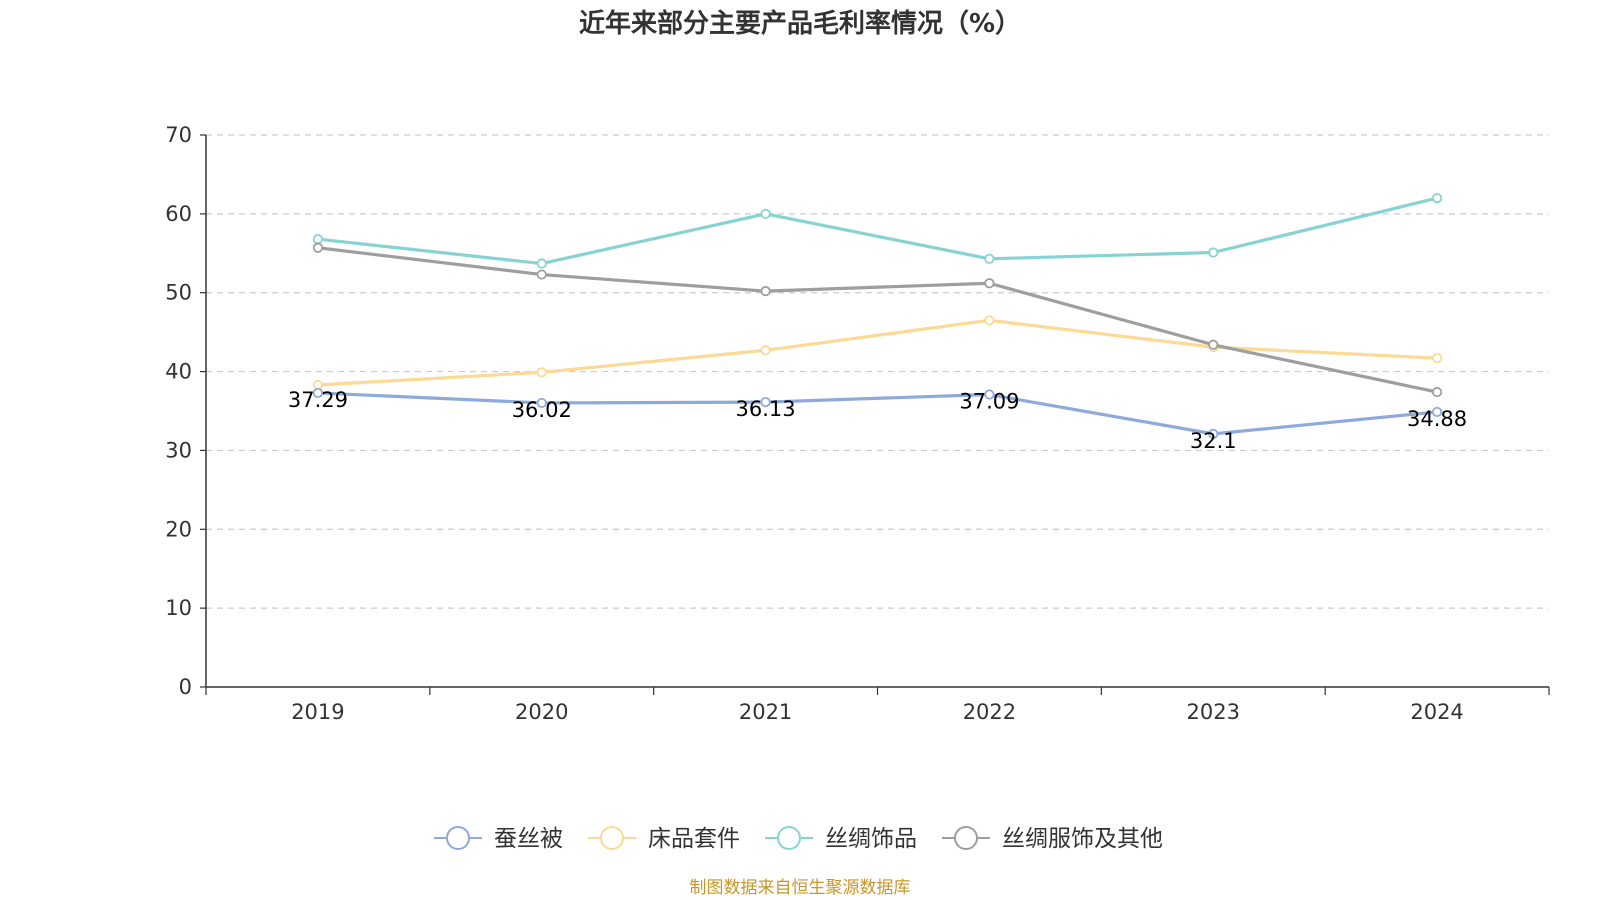  Describe the element at coordinates (178, 372) in the screenshot. I see `y-tick-label: 40` at that location.